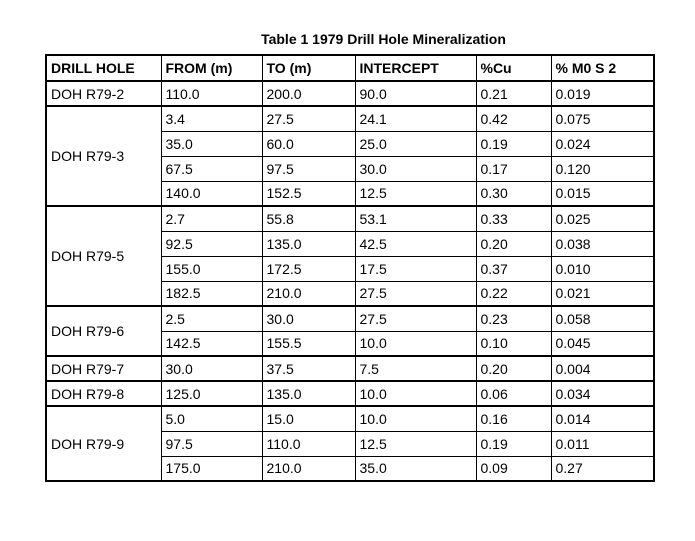  I want to click on cell-to: 97.5, so click(308, 168).